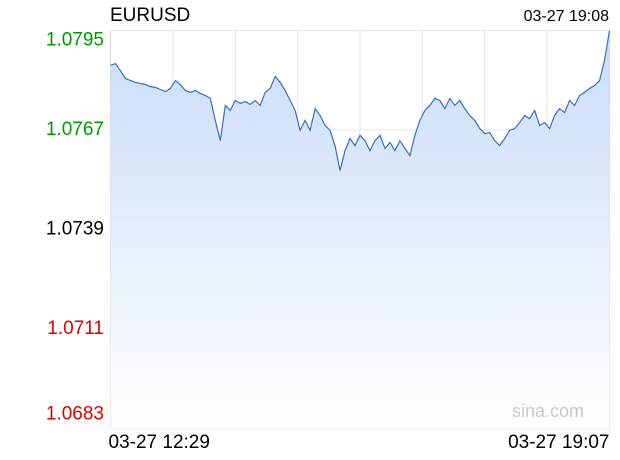  I want to click on y-tick-label: 1.0683, so click(75, 414).